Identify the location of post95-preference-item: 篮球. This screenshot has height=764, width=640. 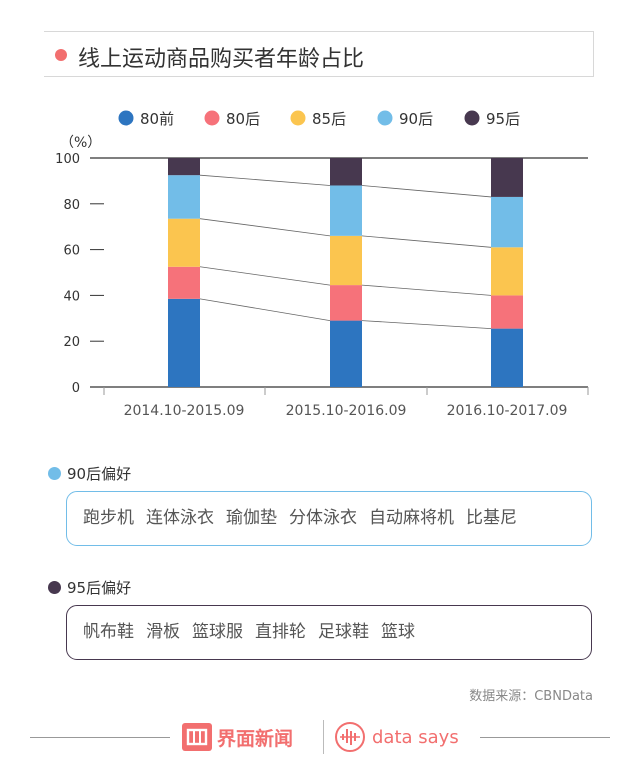
(398, 632).